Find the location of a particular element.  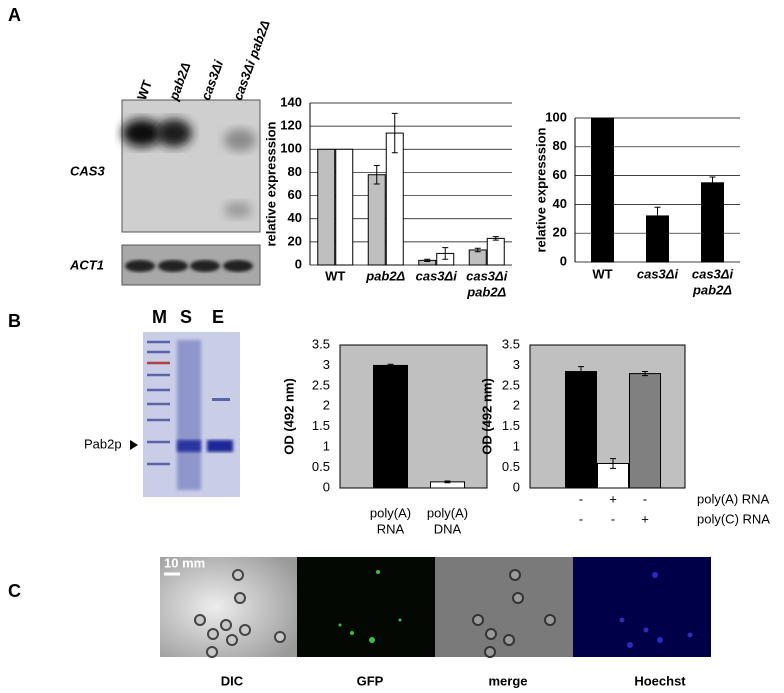

image-label: GFP is located at coordinates (370, 680).